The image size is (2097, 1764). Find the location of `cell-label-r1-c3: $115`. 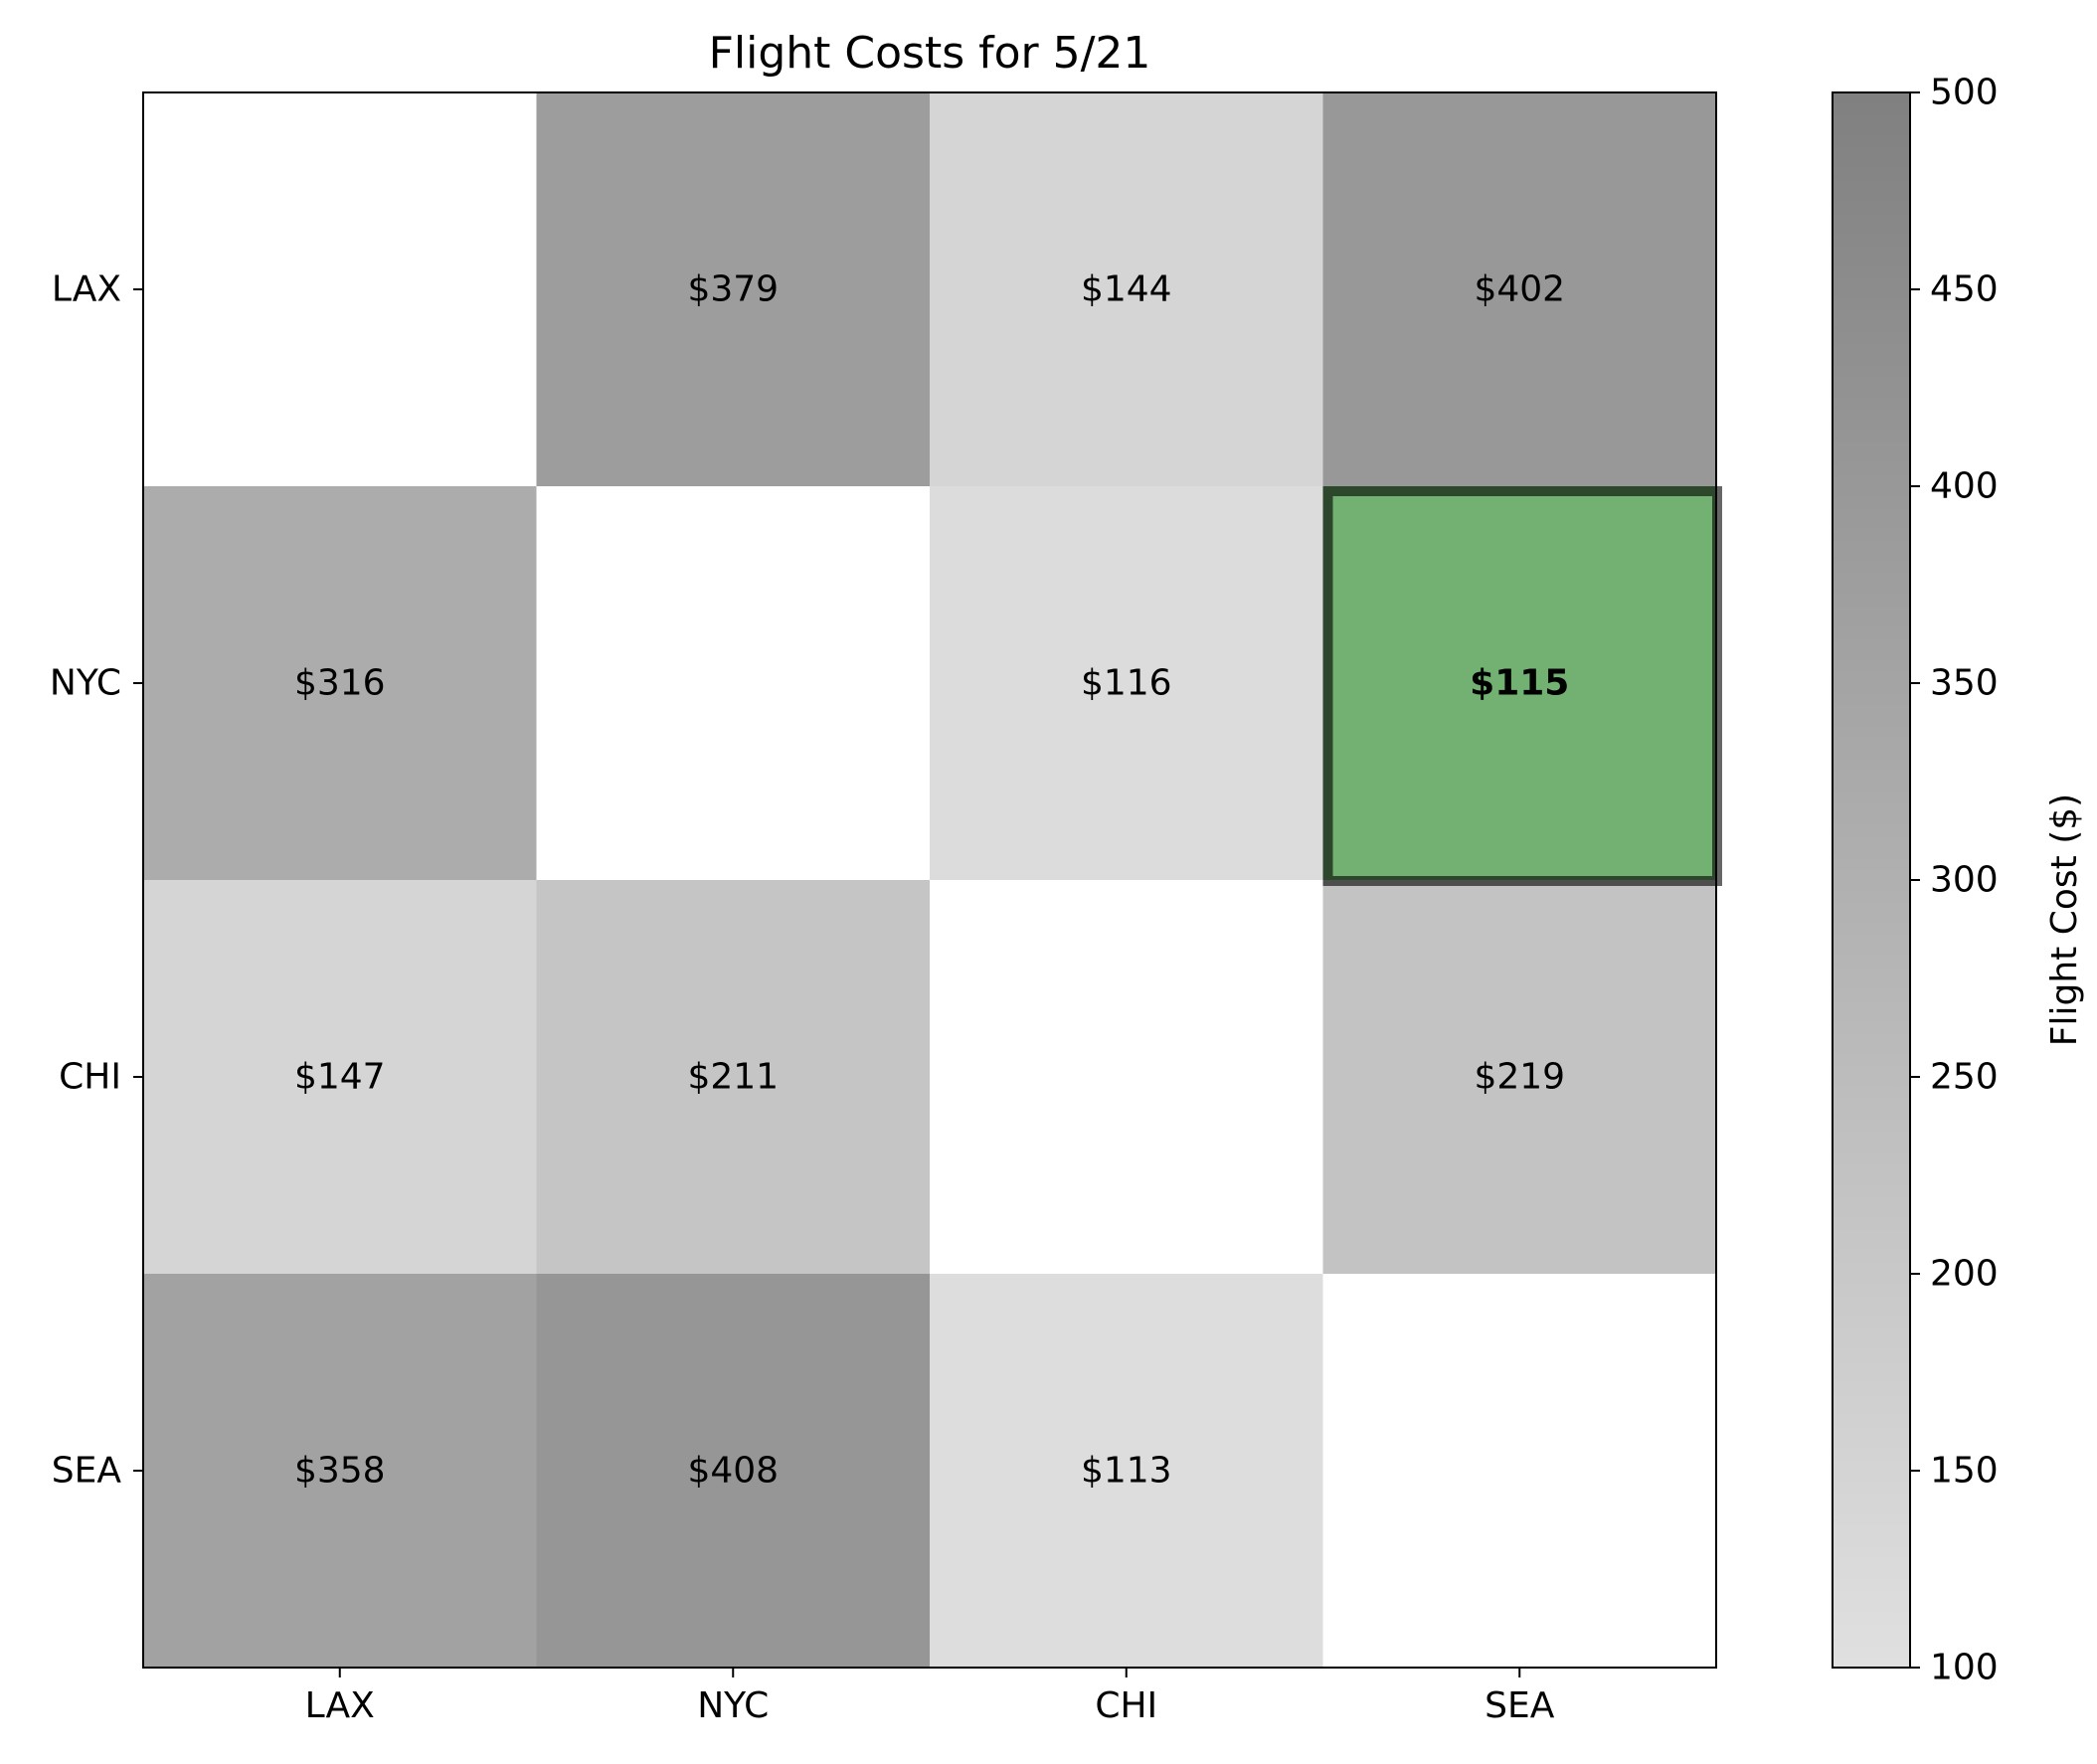

cell-label-r1-c3: $115 is located at coordinates (1519, 684).